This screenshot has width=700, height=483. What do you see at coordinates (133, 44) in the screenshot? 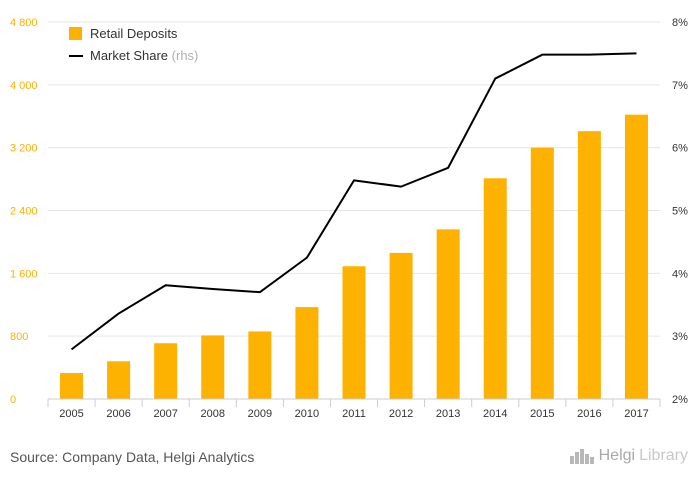
I see `legend: Retail Deposits Market Share (rhs)` at bounding box center [133, 44].